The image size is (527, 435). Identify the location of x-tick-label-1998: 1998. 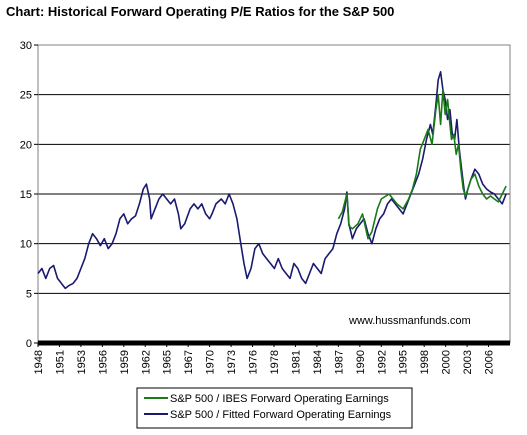
(425, 362).